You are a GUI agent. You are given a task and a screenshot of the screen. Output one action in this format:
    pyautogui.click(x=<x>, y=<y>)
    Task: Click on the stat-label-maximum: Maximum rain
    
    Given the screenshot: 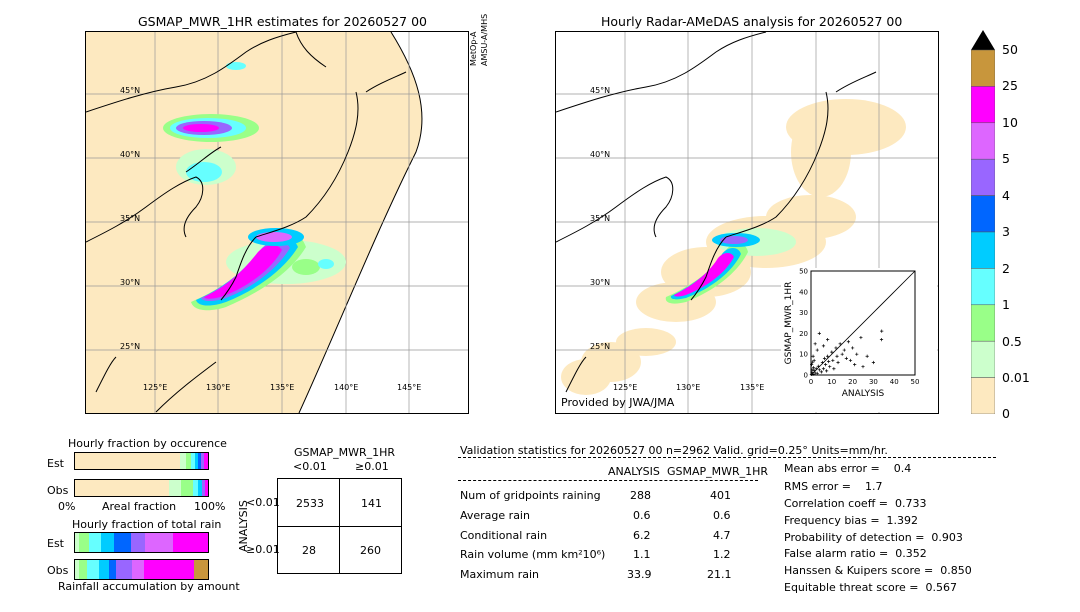 What is the action you would take?
    pyautogui.click(x=499, y=574)
    